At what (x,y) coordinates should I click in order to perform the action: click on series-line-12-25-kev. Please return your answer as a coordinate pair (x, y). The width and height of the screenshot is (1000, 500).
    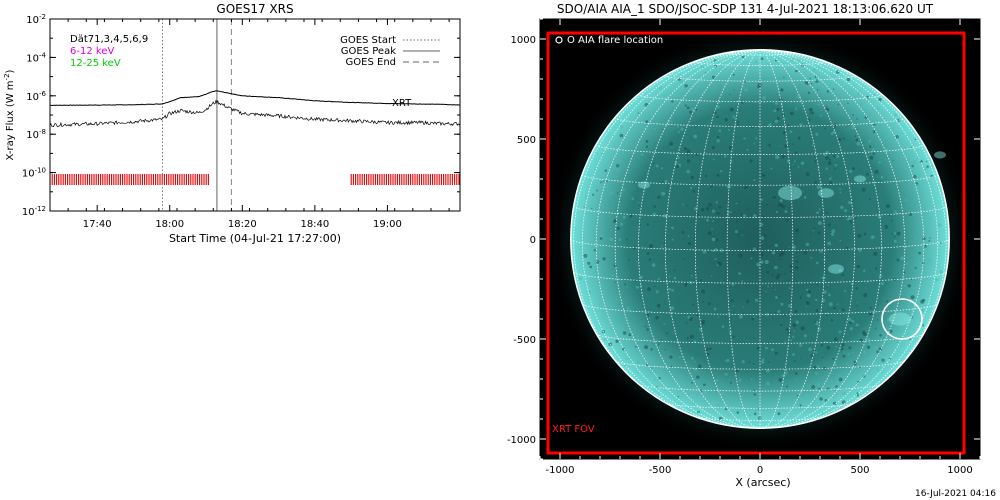
    Looking at the image, I should click on (255, 113).